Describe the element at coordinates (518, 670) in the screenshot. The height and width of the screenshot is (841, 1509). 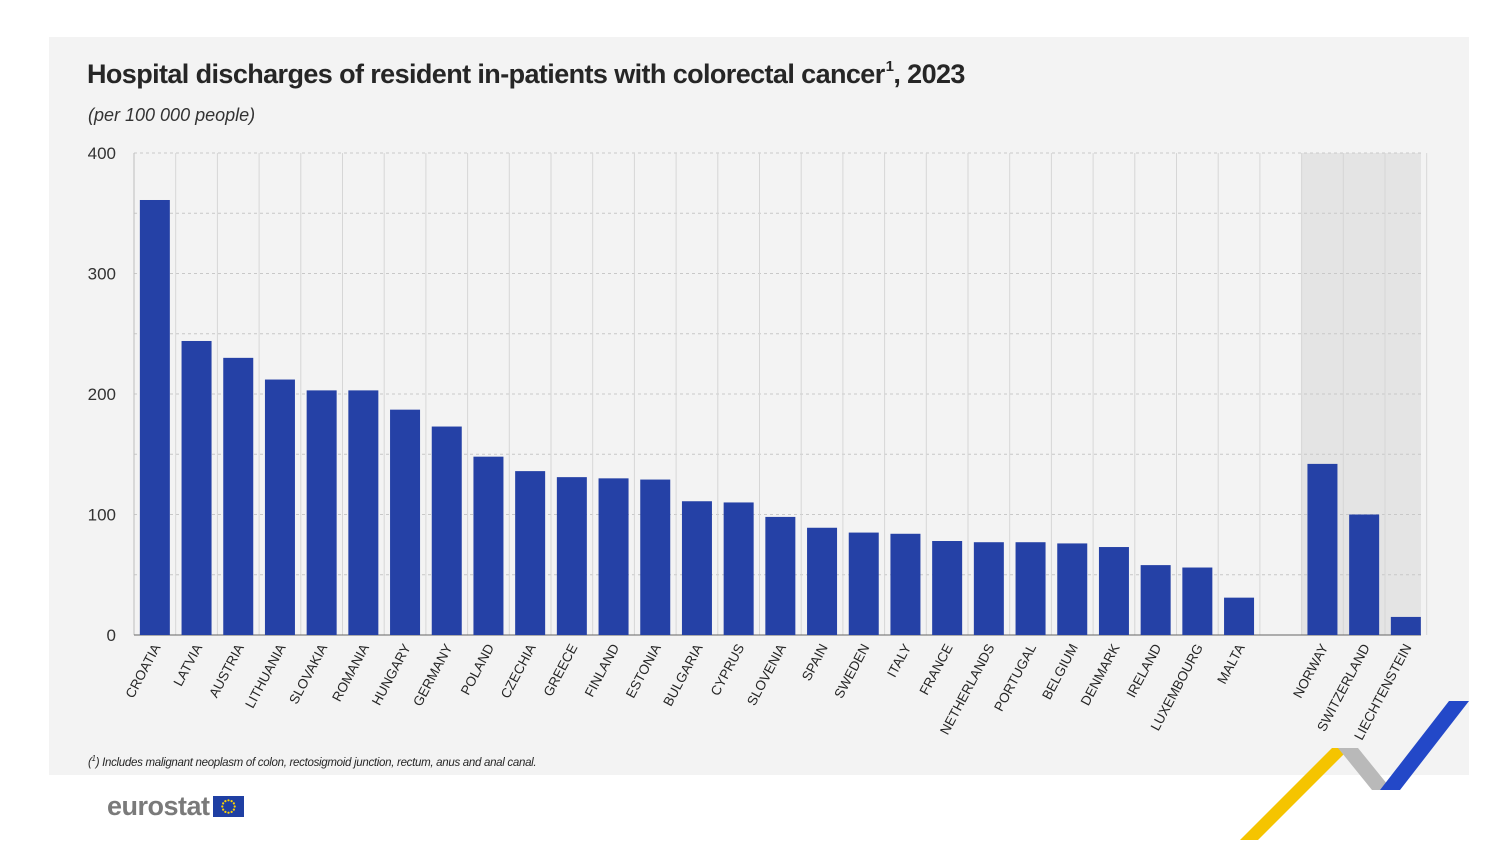
I see `x-tick-label: CZECHIA` at that location.